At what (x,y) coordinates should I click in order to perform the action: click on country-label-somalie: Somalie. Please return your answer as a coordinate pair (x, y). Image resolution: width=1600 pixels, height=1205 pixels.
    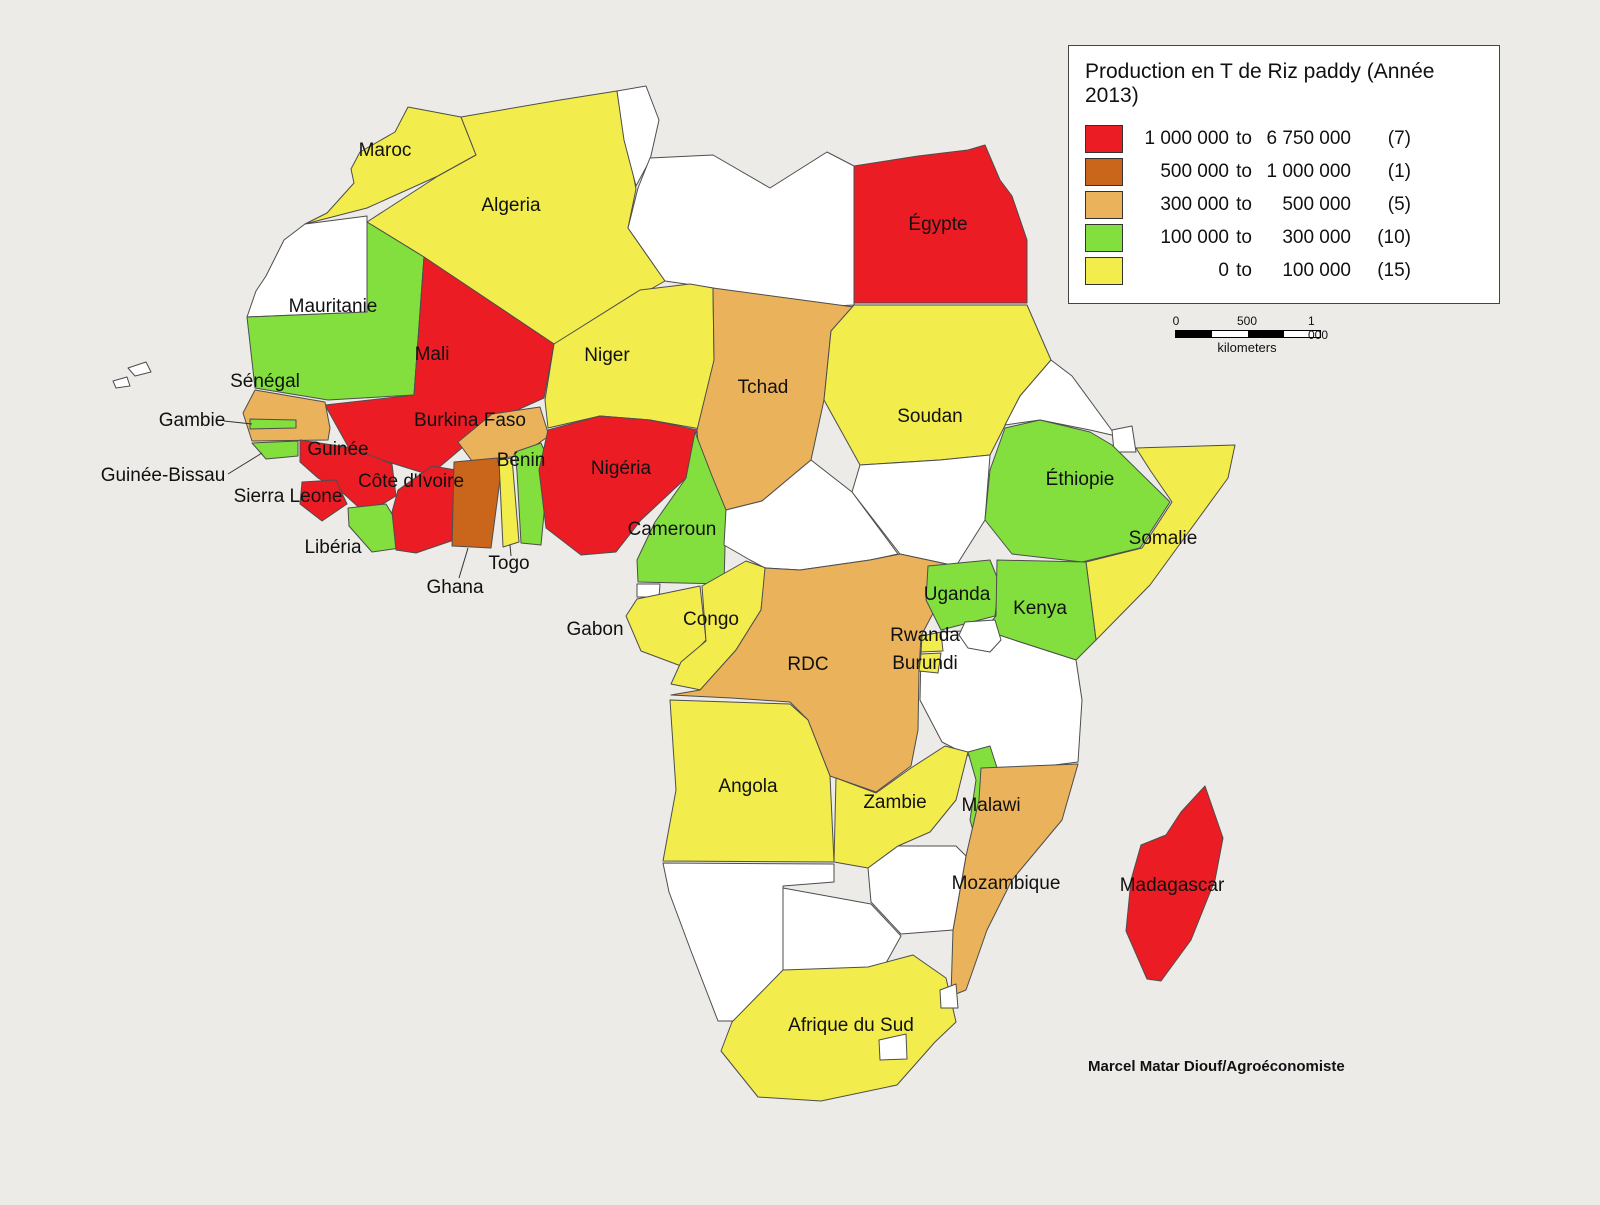
    Looking at the image, I should click on (1163, 538).